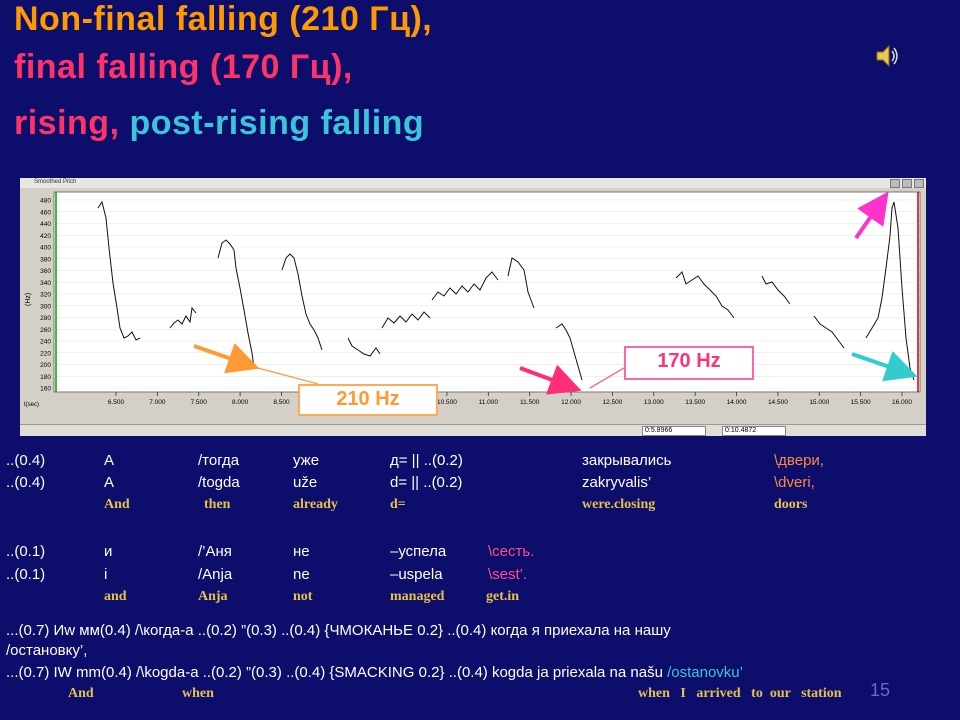 Image resolution: width=960 pixels, height=720 pixels. What do you see at coordinates (45, 306) in the screenshot?
I see `y-tick-label: 300` at bounding box center [45, 306].